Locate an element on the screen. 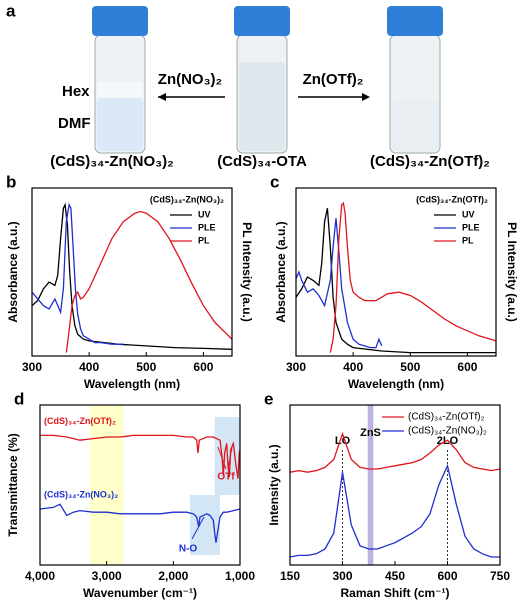 The width and height of the screenshot is (524, 612). legend-title: (CdS)₃₄-Zn(OTf)₂ is located at coordinates (452, 199).